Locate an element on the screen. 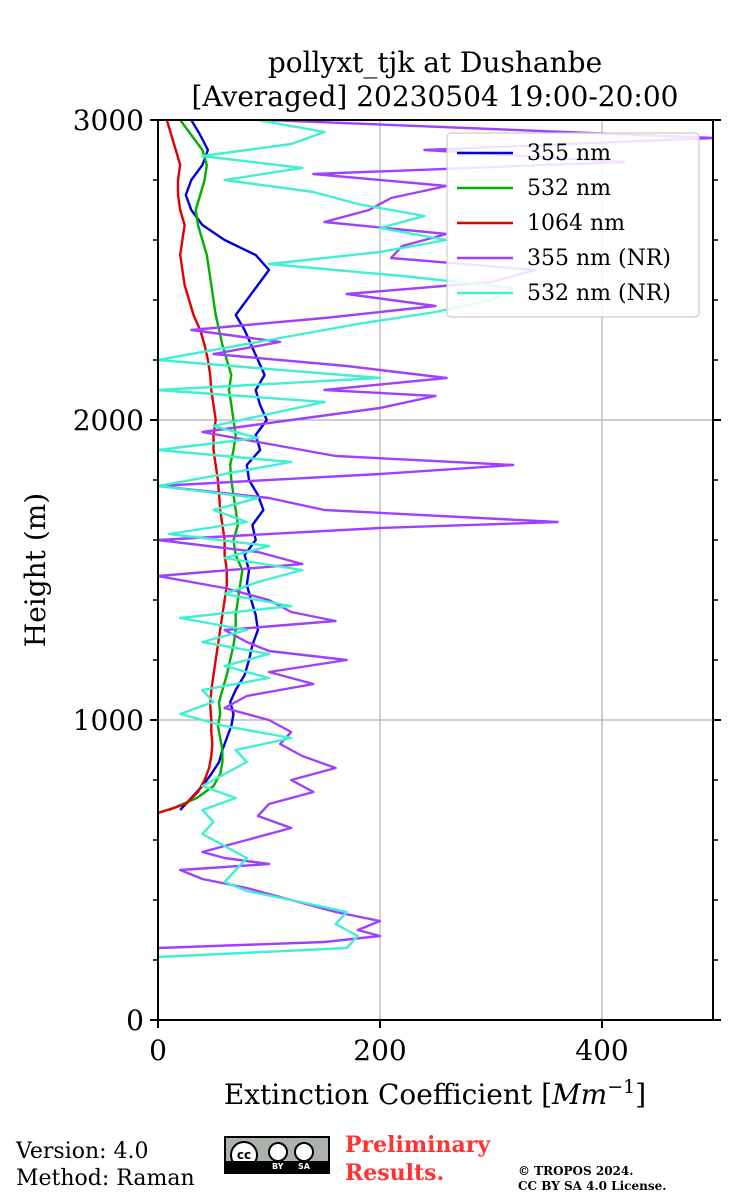 Image resolution: width=750 pixels, height=1200 pixels. by-icon is located at coordinates (278, 1152).